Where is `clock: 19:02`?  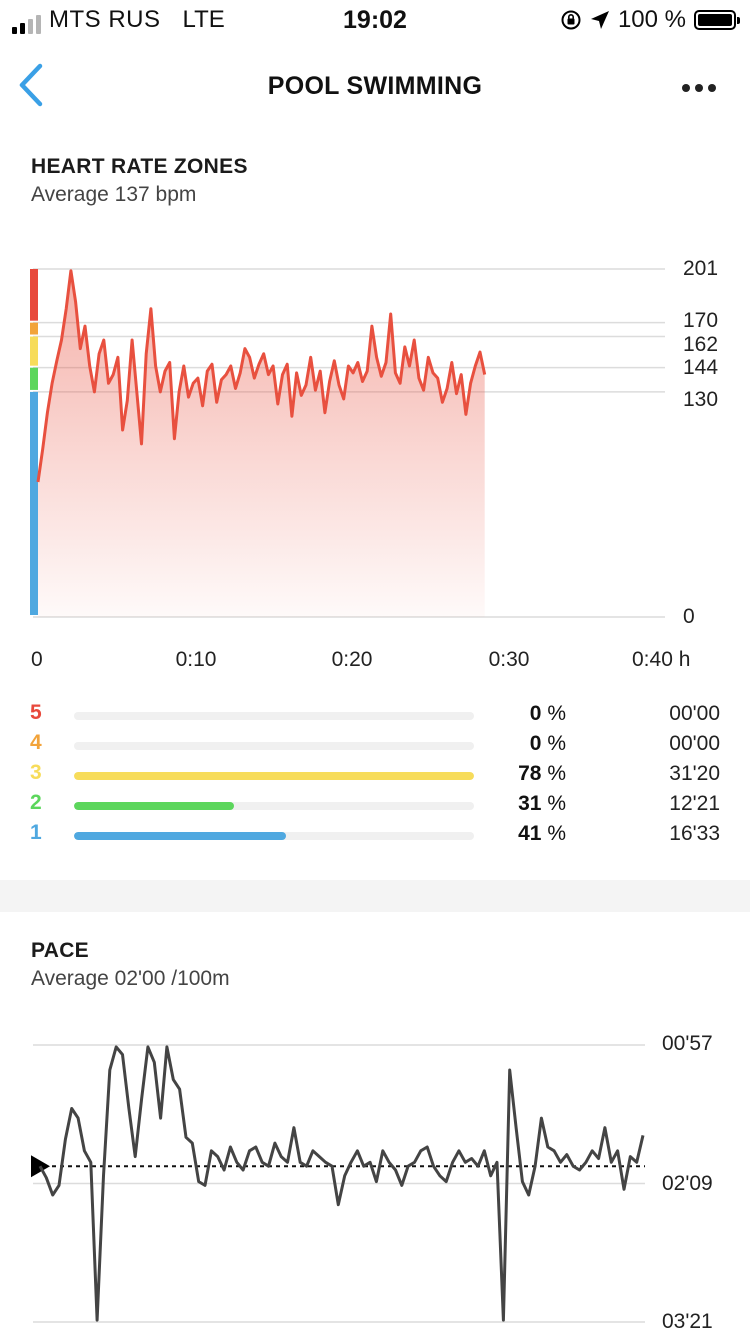
clock: 19:02 is located at coordinates (375, 20).